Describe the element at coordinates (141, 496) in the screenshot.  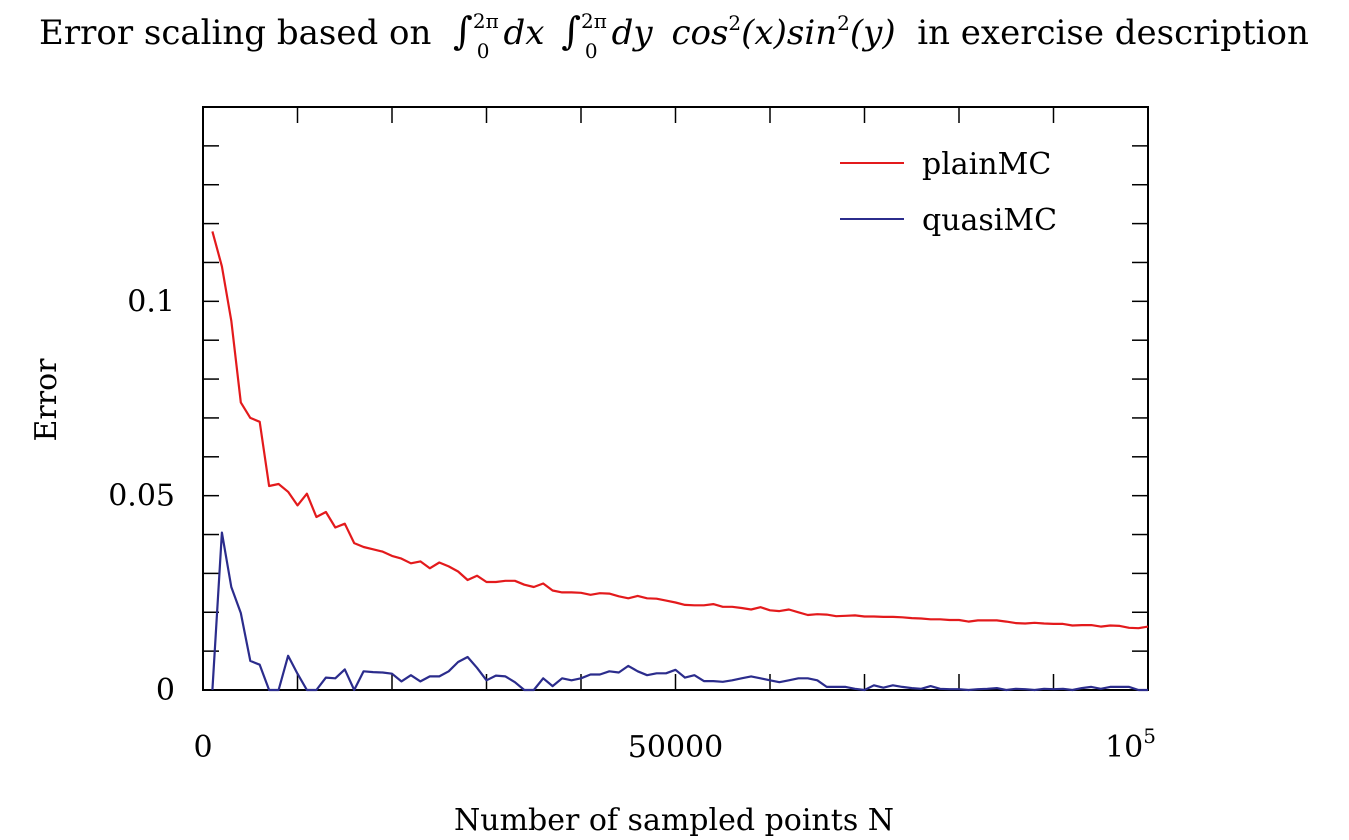
I see `y-tick-label: 0.05` at that location.